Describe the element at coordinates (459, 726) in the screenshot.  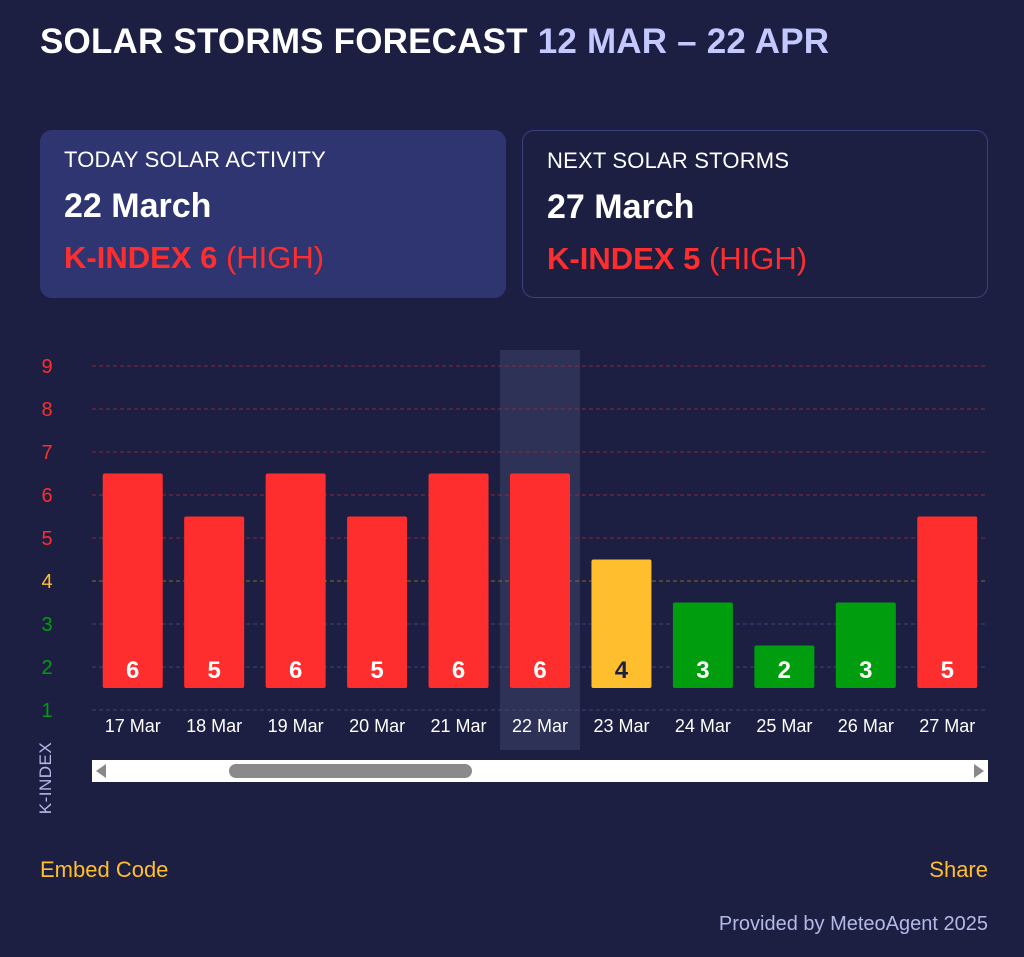
I see `x-tick-label: 21 Mar` at that location.